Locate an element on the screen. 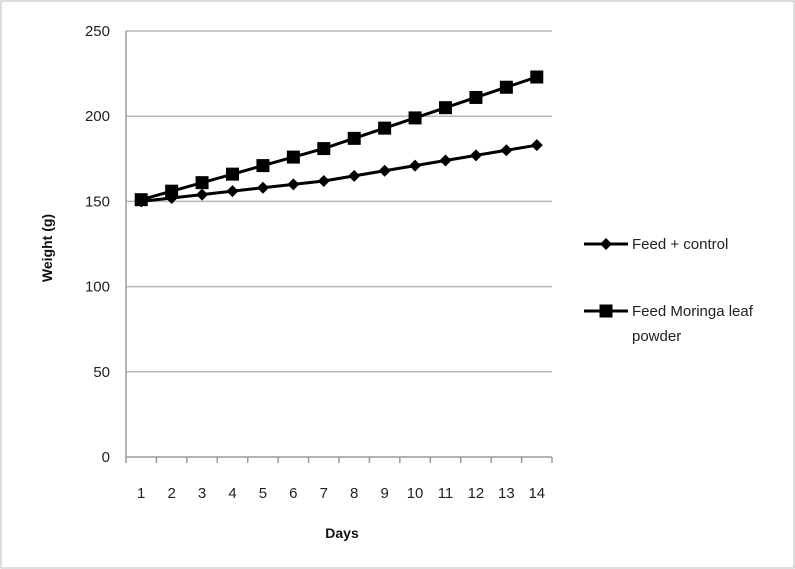  x-axis-title: Days is located at coordinates (342, 533).